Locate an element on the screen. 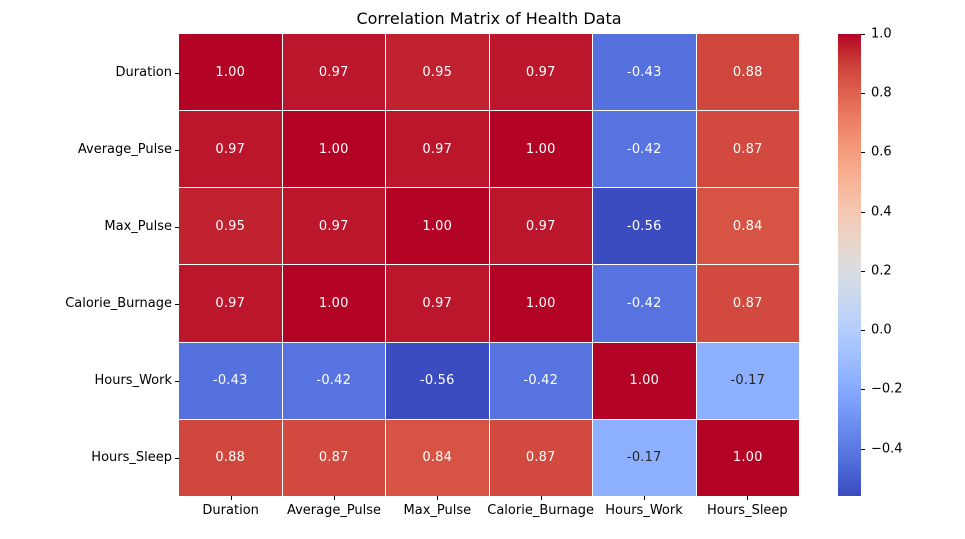 The image size is (965, 539). colorbar-tick-label: 0.2 is located at coordinates (881, 271).